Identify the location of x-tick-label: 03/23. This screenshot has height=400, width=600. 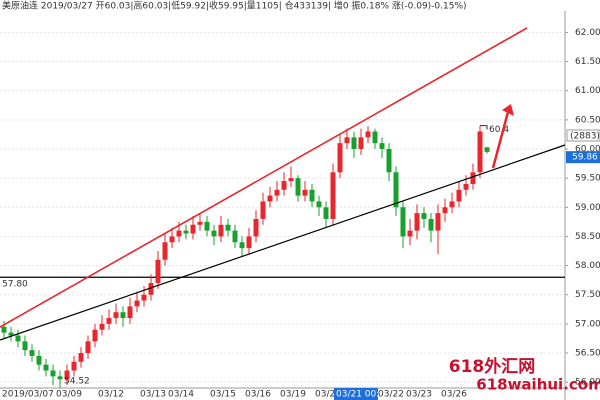
(419, 395).